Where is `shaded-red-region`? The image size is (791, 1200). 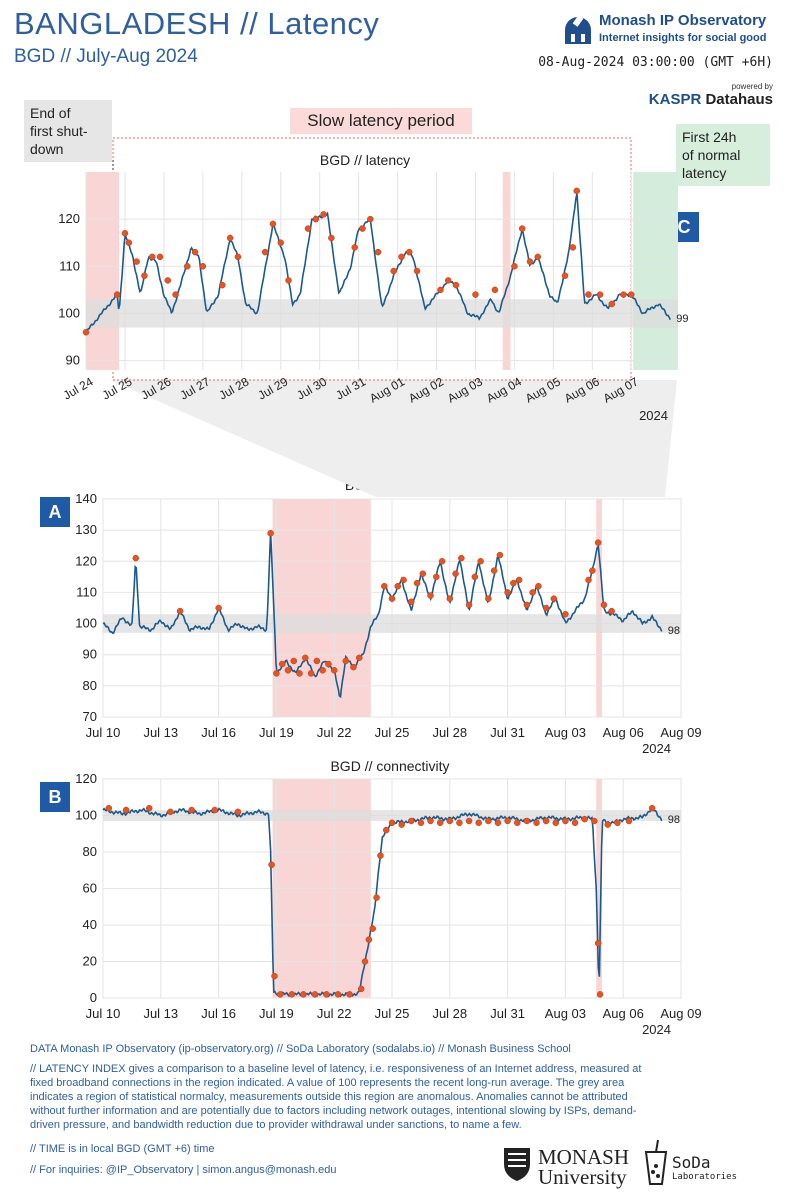
shaded-red-region is located at coordinates (506, 271).